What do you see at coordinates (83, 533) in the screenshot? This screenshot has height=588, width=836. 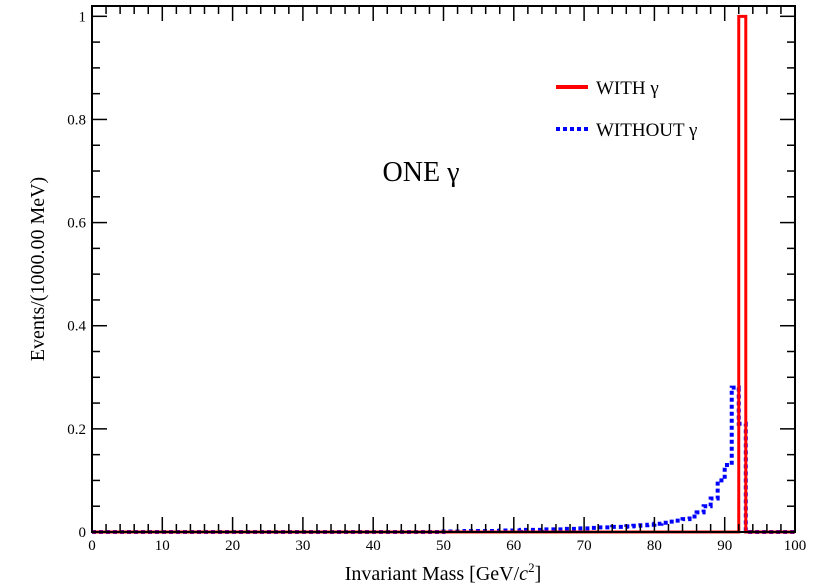 I see `y-tick-label: 0` at bounding box center [83, 533].